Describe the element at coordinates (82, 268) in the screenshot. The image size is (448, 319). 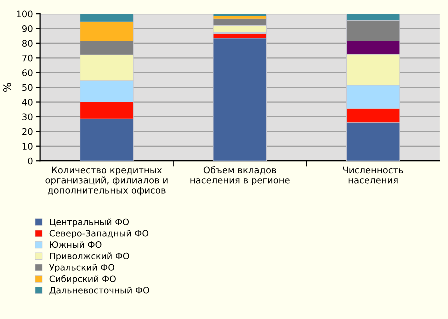
I see `legend-label: Уральский ФО` at that location.